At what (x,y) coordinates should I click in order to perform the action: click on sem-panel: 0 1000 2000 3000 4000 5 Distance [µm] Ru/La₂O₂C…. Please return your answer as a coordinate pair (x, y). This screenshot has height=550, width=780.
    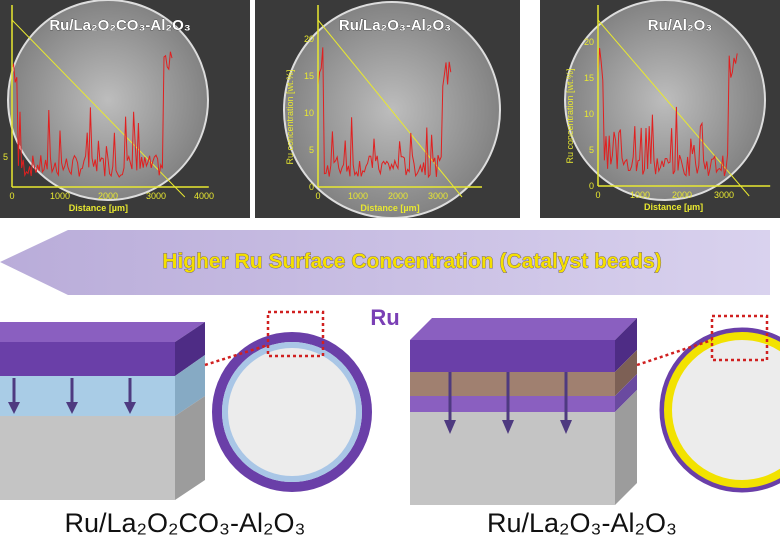
    Looking at the image, I should click on (125, 109).